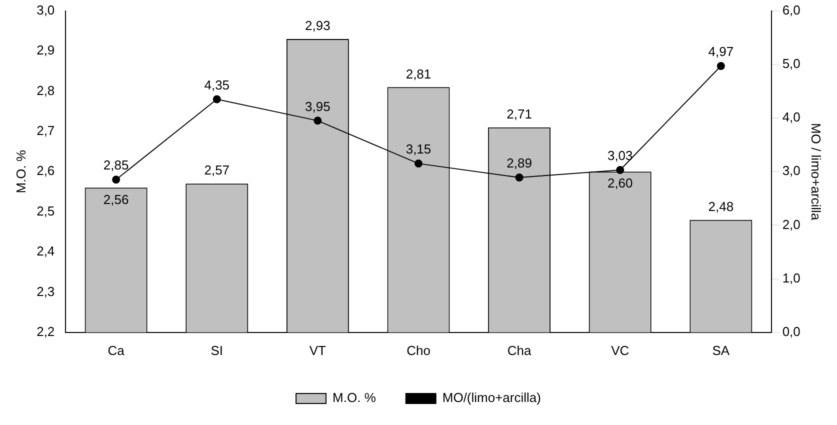  Describe the element at coordinates (217, 170) in the screenshot. I see `data-label: 2,57` at that location.